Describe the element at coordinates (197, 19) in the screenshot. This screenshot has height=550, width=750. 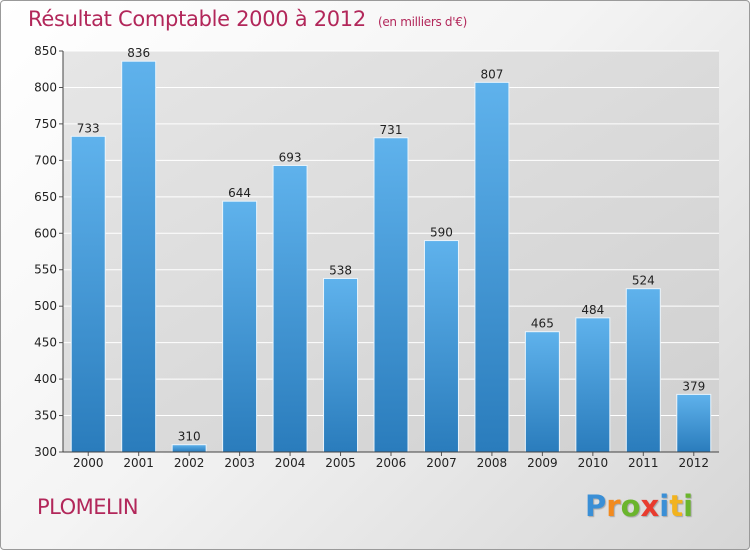
I see `chart-title-text: Résultat Comptable 2000 à 2012` at that location.